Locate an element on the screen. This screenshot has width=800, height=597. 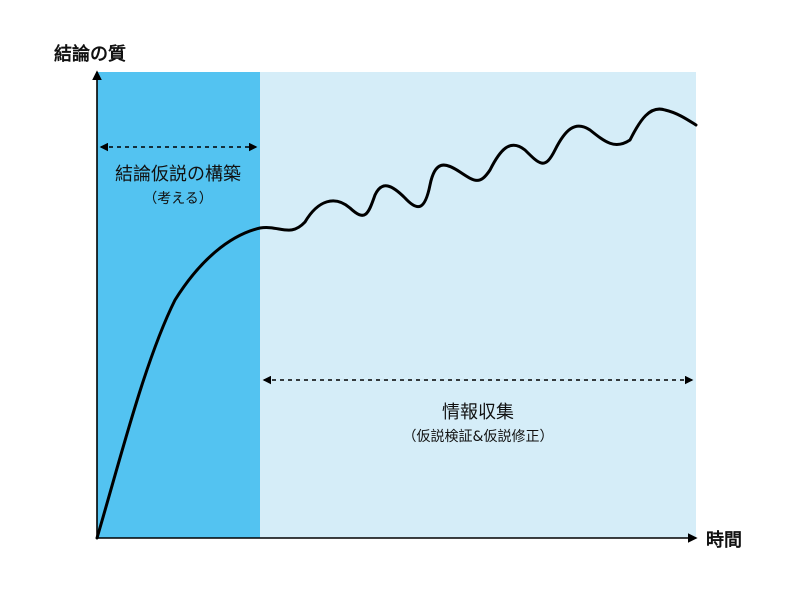
y-axis-label: 結論の質 is located at coordinates (90, 54).